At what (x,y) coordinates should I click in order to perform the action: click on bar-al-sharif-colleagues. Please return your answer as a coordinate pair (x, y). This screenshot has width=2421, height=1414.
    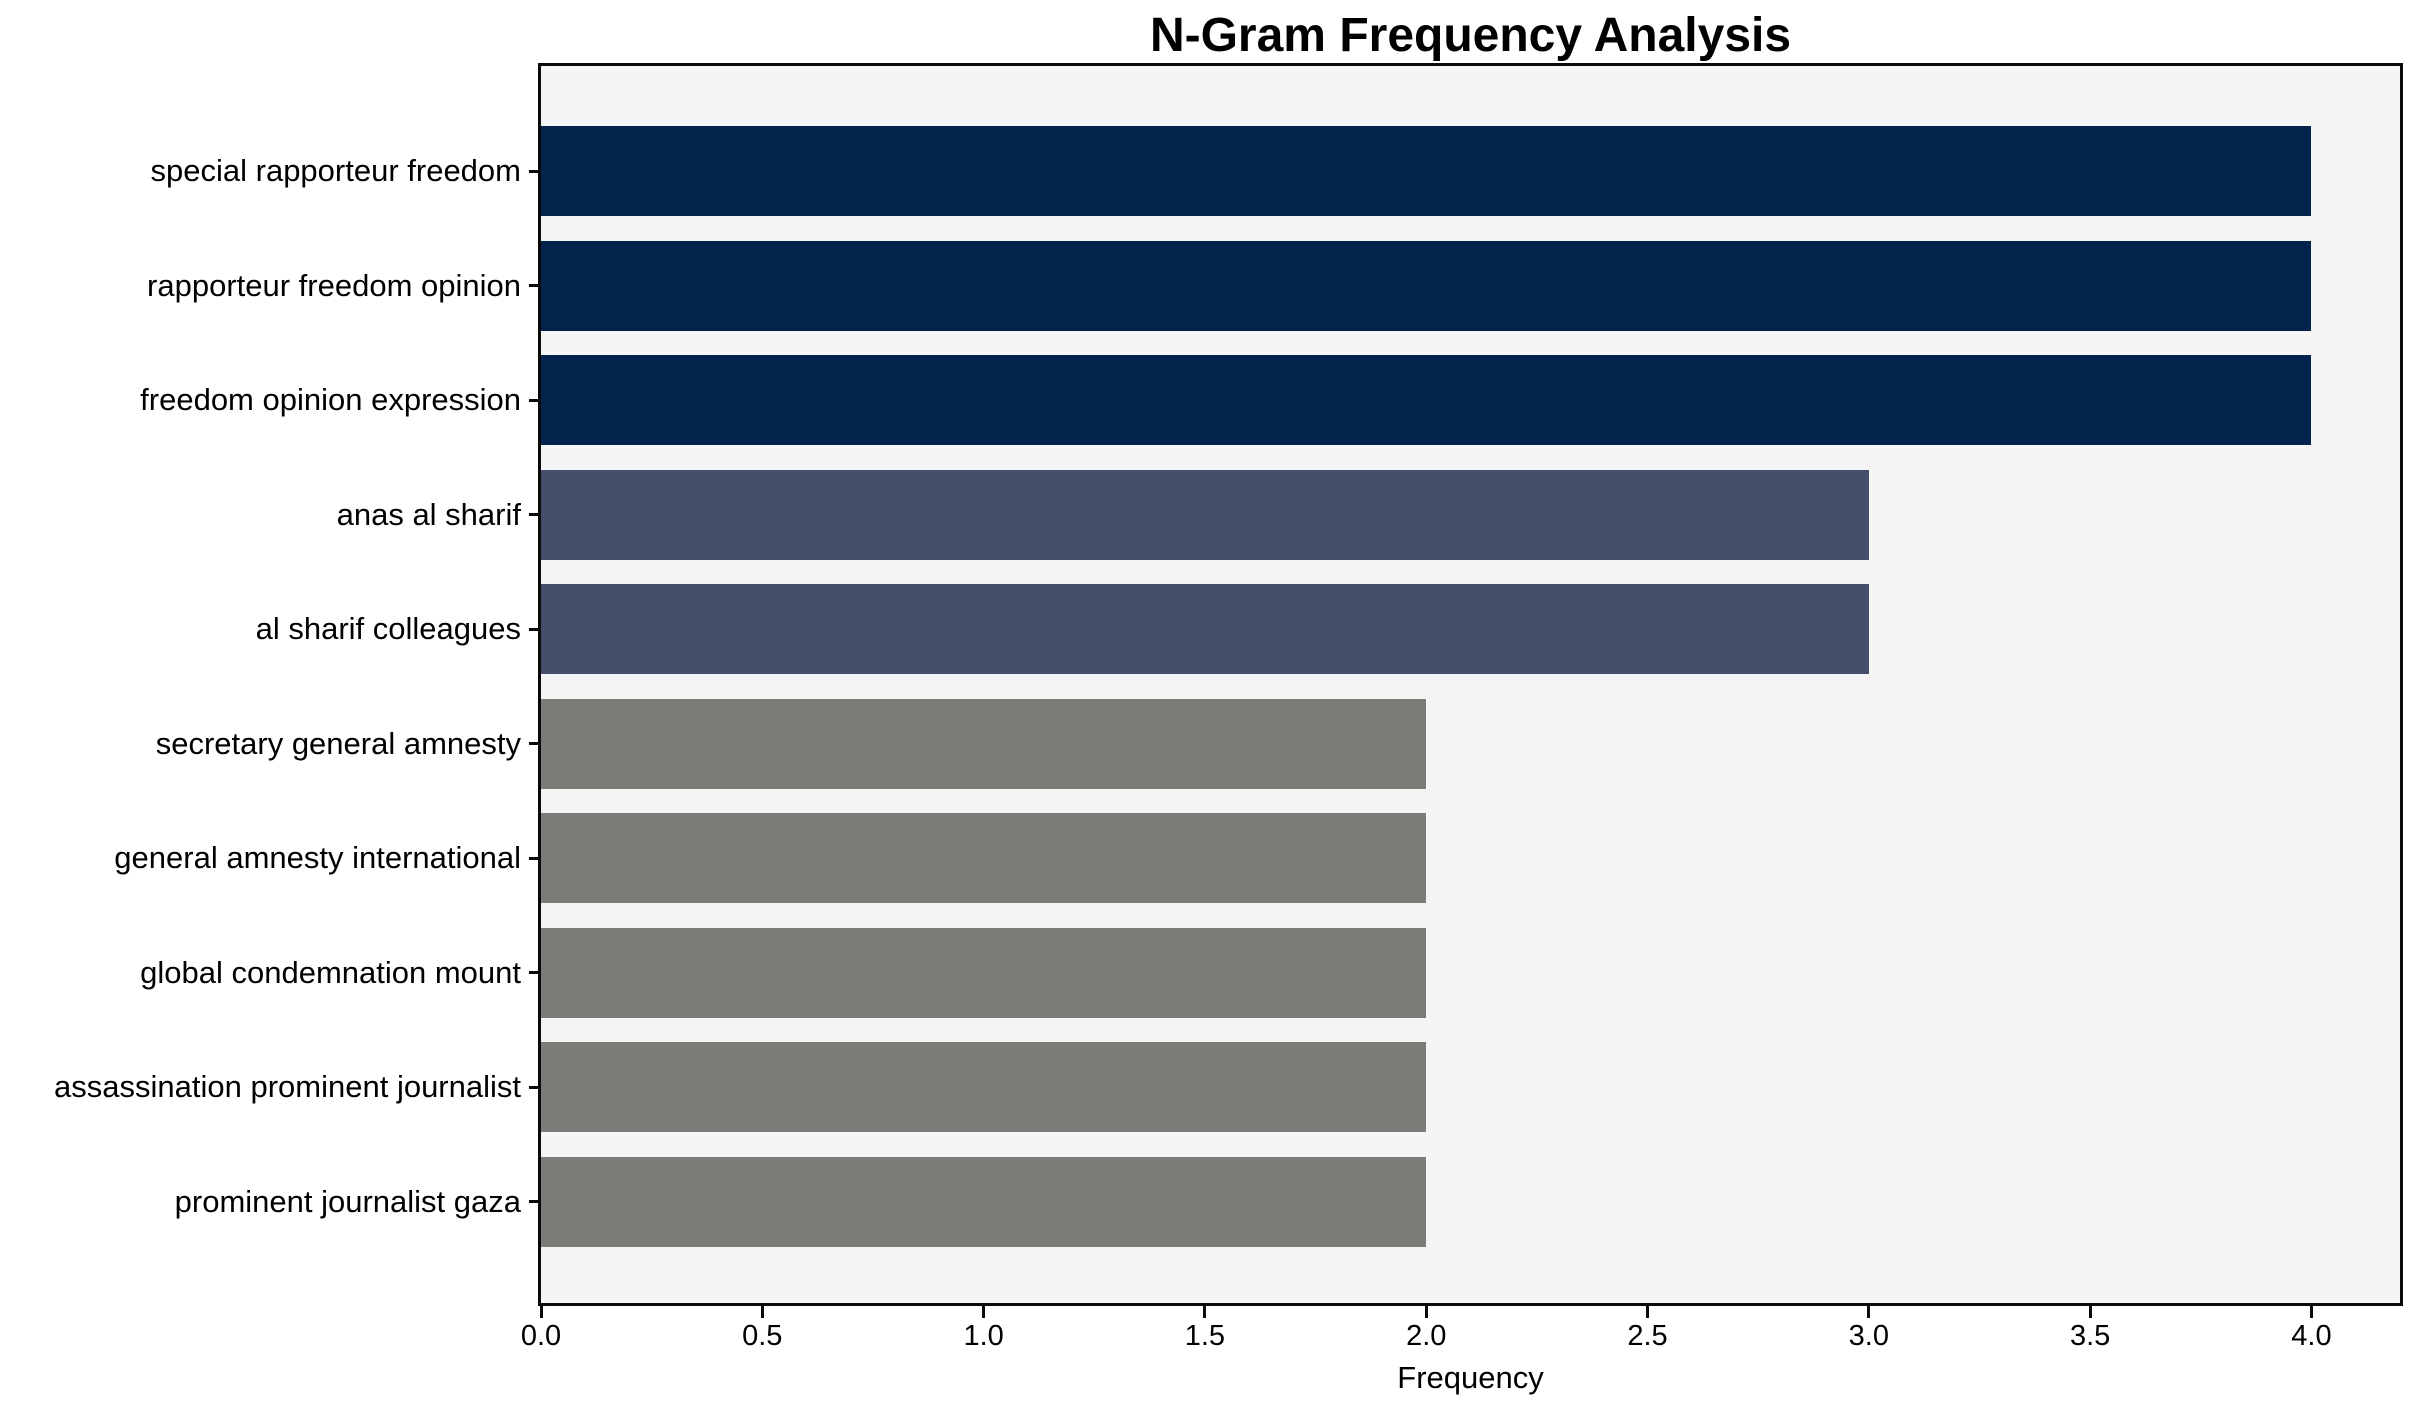
    Looking at the image, I should click on (1205, 629).